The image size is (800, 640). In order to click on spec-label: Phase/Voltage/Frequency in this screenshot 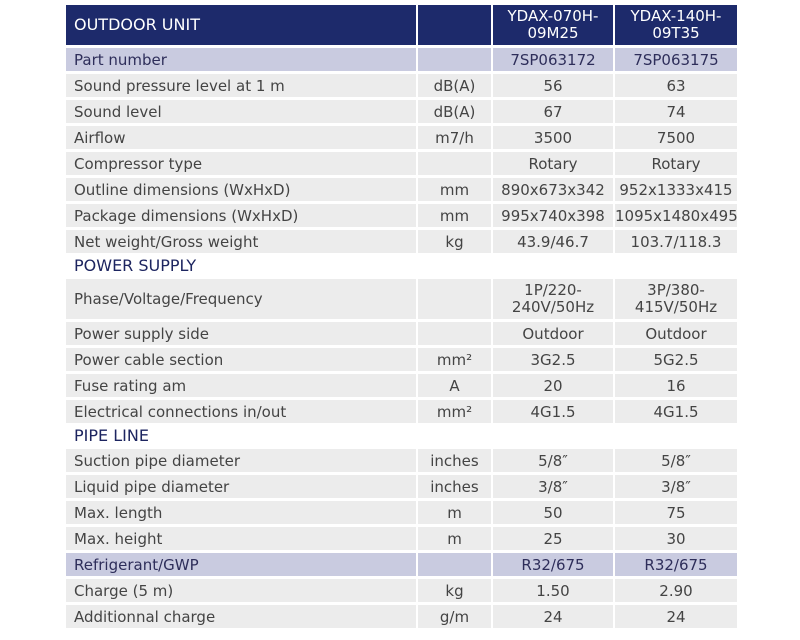, I will do `click(241, 299)`.